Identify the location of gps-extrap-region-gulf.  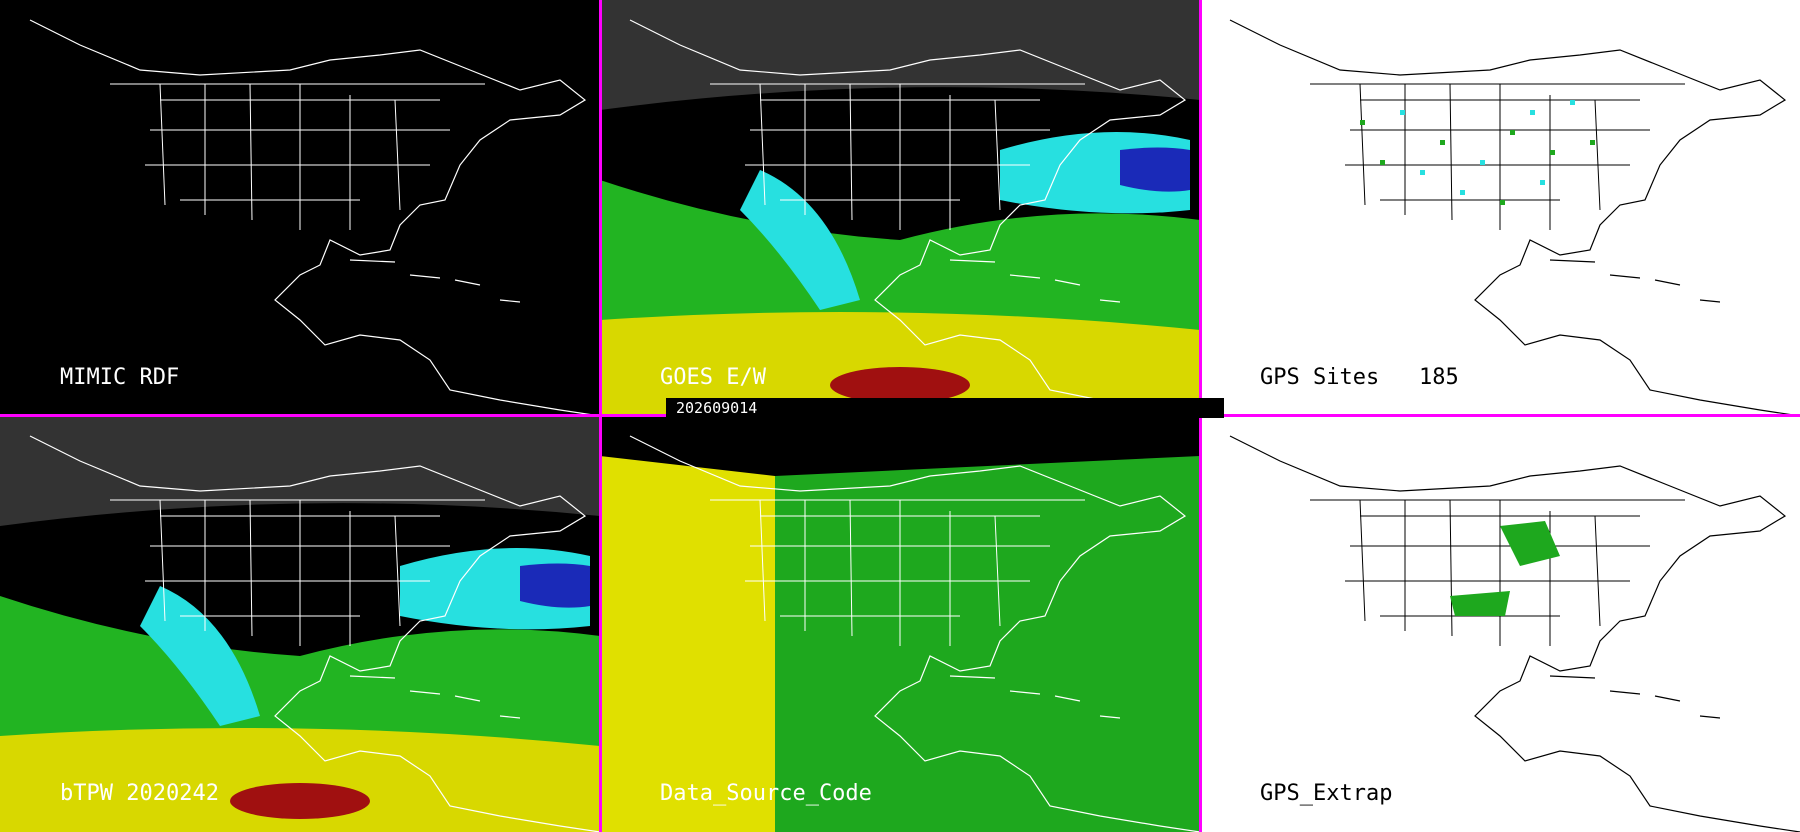
(1480, 603).